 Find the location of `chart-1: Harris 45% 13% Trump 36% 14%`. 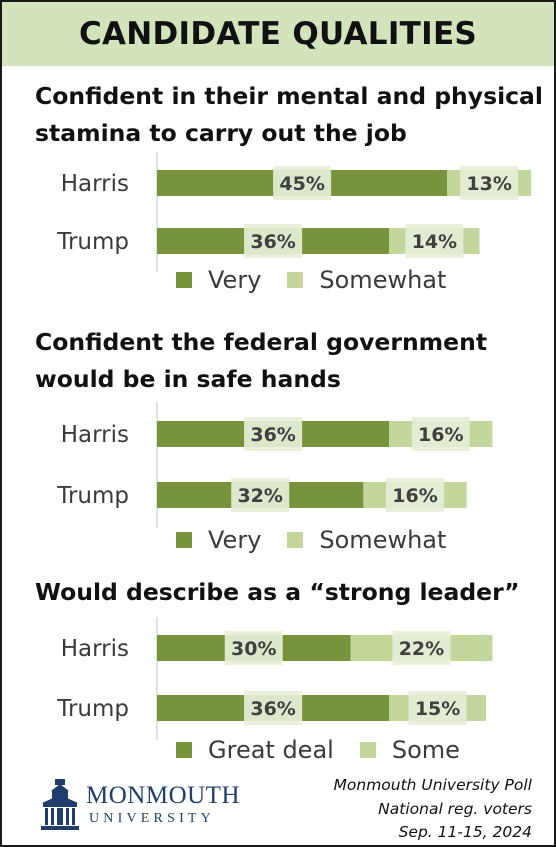

chart-1: Harris 45% 13% Trump 36% 14% is located at coordinates (278, 213).